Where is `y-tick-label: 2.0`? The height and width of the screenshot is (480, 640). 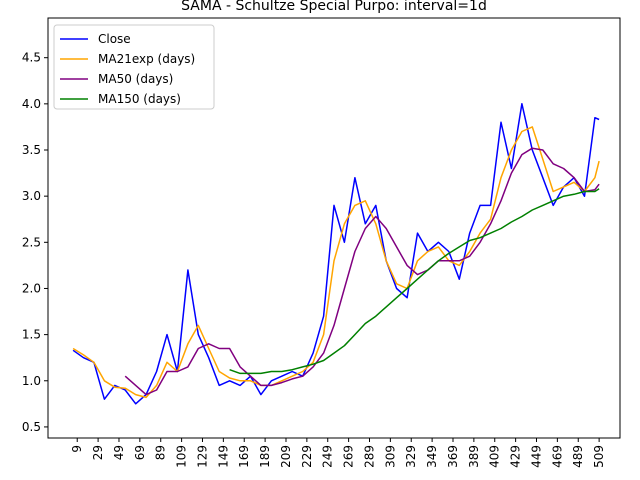 y-tick-label: 2.0 is located at coordinates (31, 288).